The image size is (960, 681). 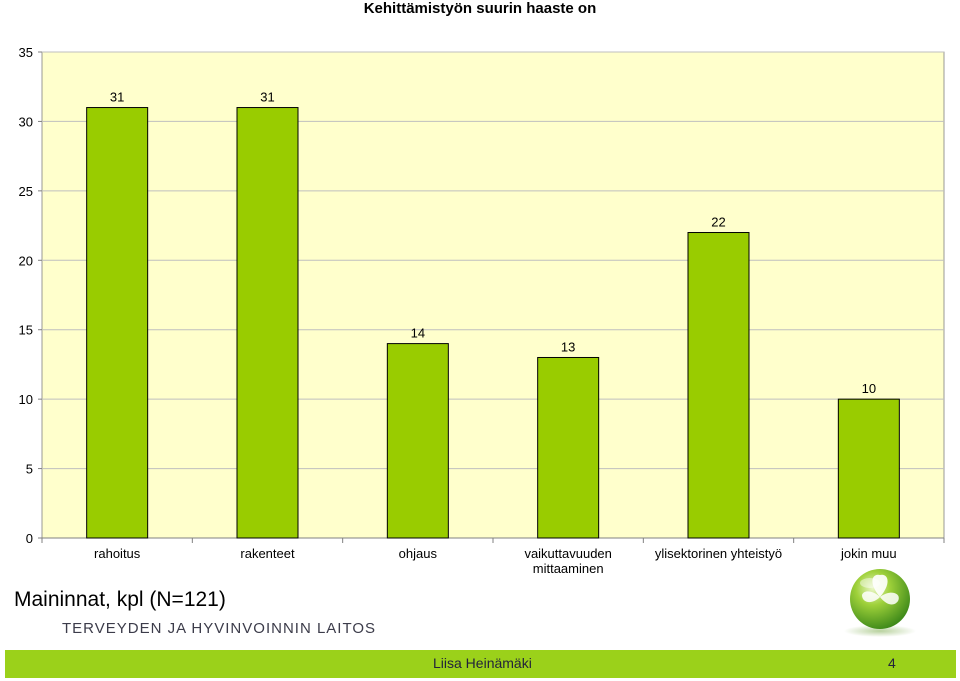 I want to click on y-tick-label: 20, so click(x=26, y=260).